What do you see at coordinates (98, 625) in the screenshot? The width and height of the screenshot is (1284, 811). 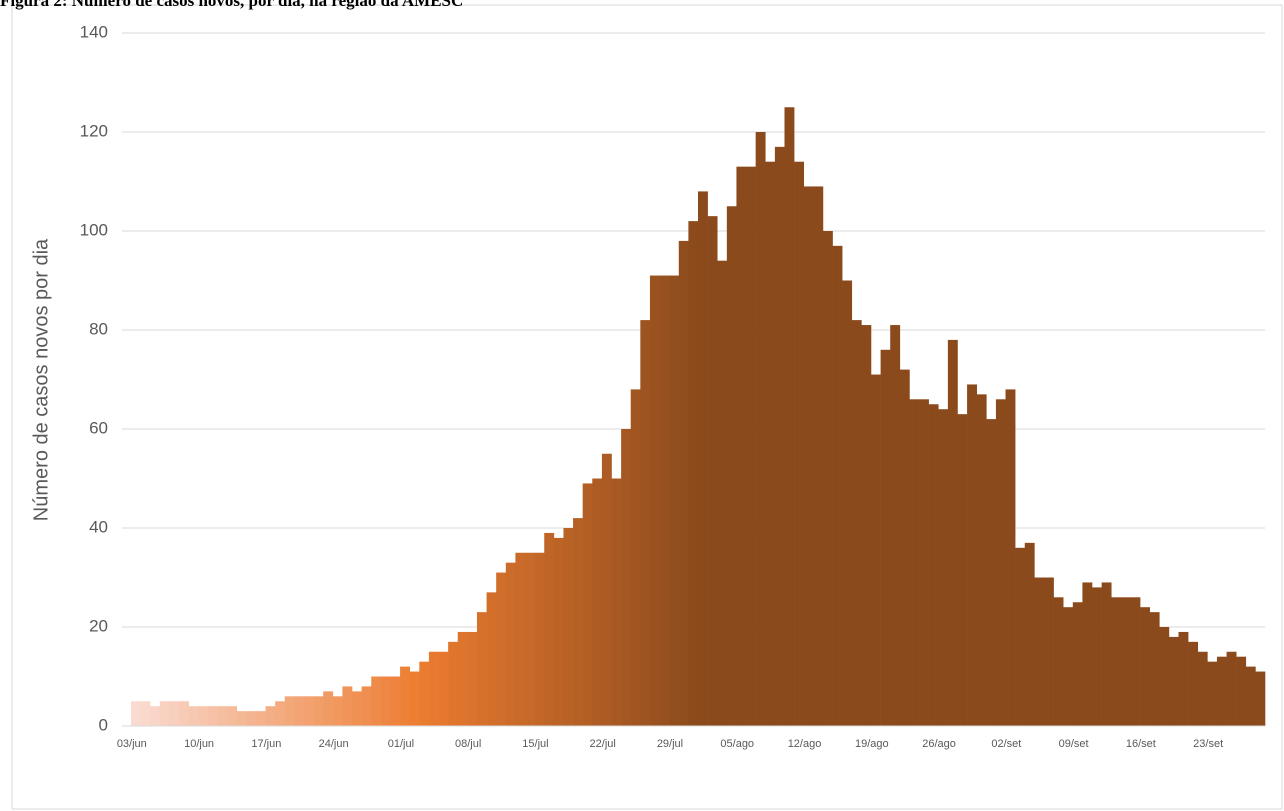 I see `y-tick-label: 20` at bounding box center [98, 625].